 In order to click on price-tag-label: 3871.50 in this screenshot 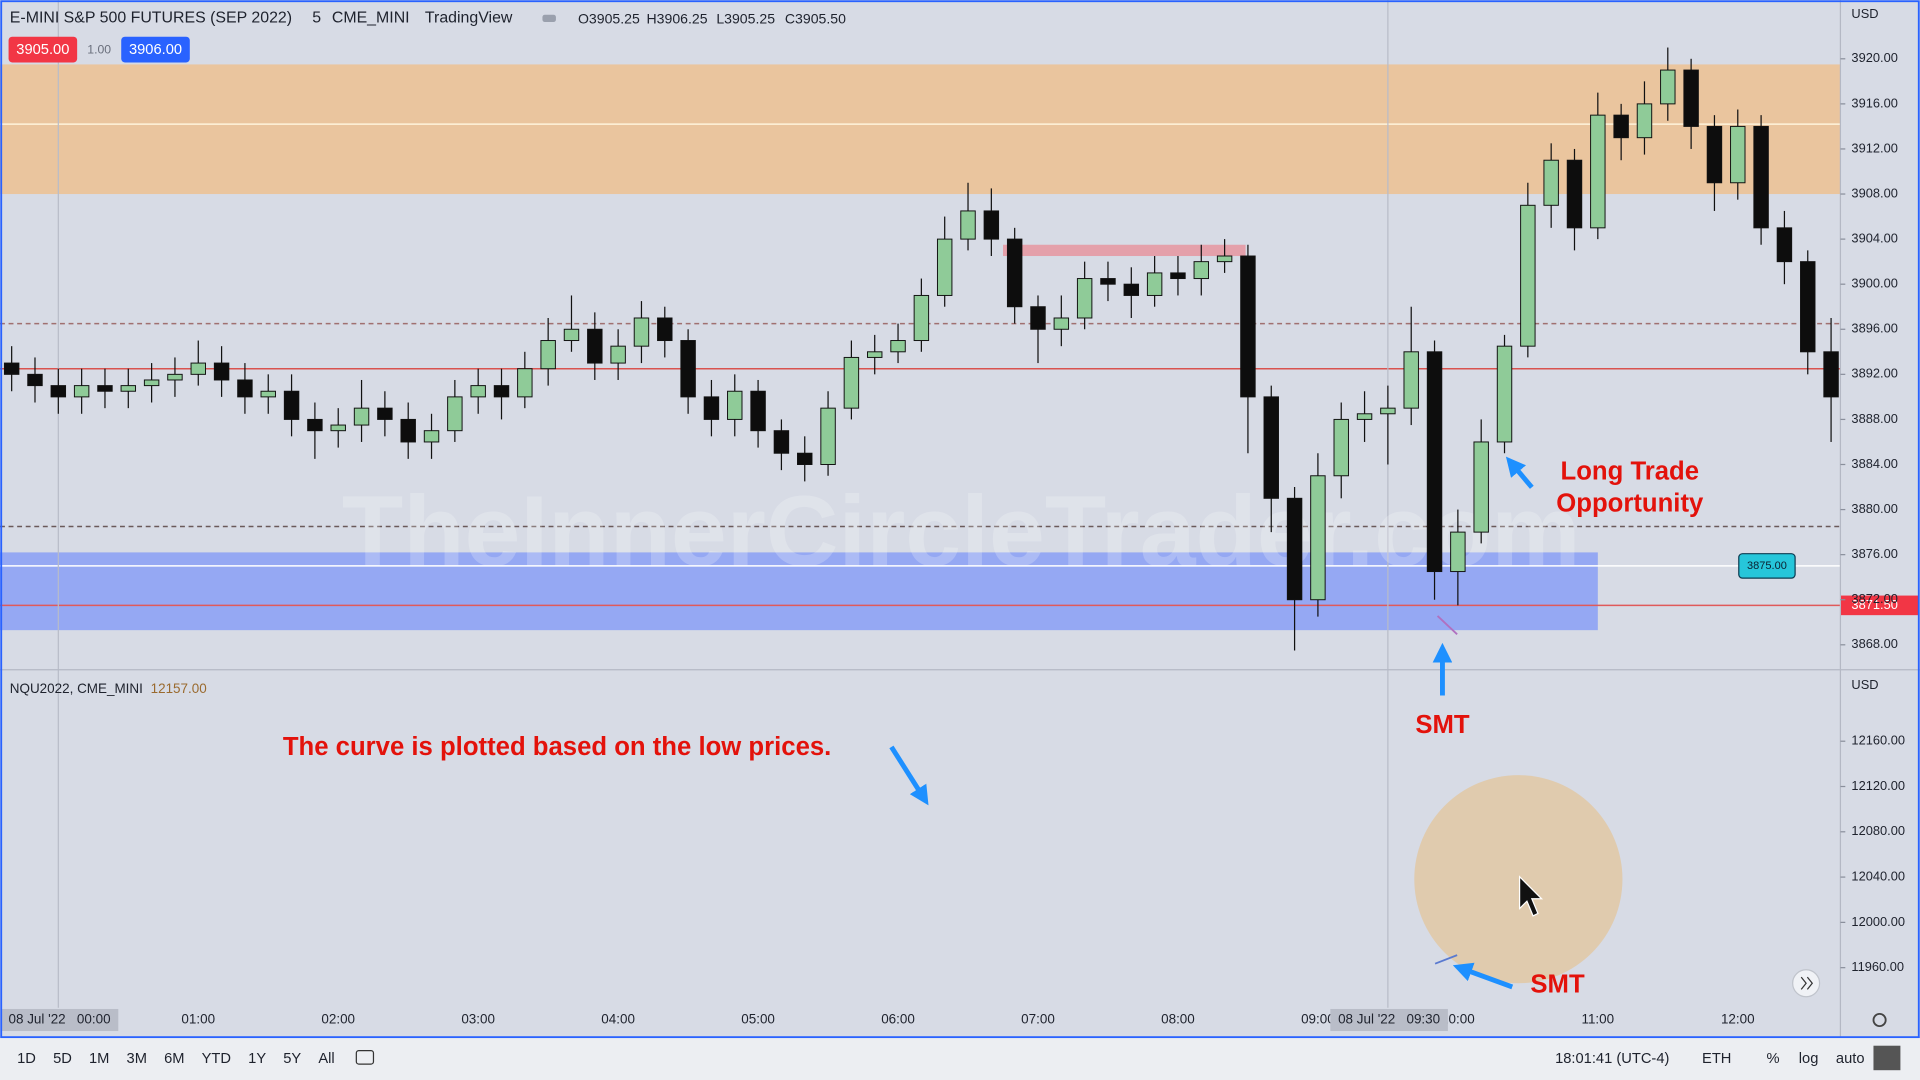, I will do `click(1874, 604)`.